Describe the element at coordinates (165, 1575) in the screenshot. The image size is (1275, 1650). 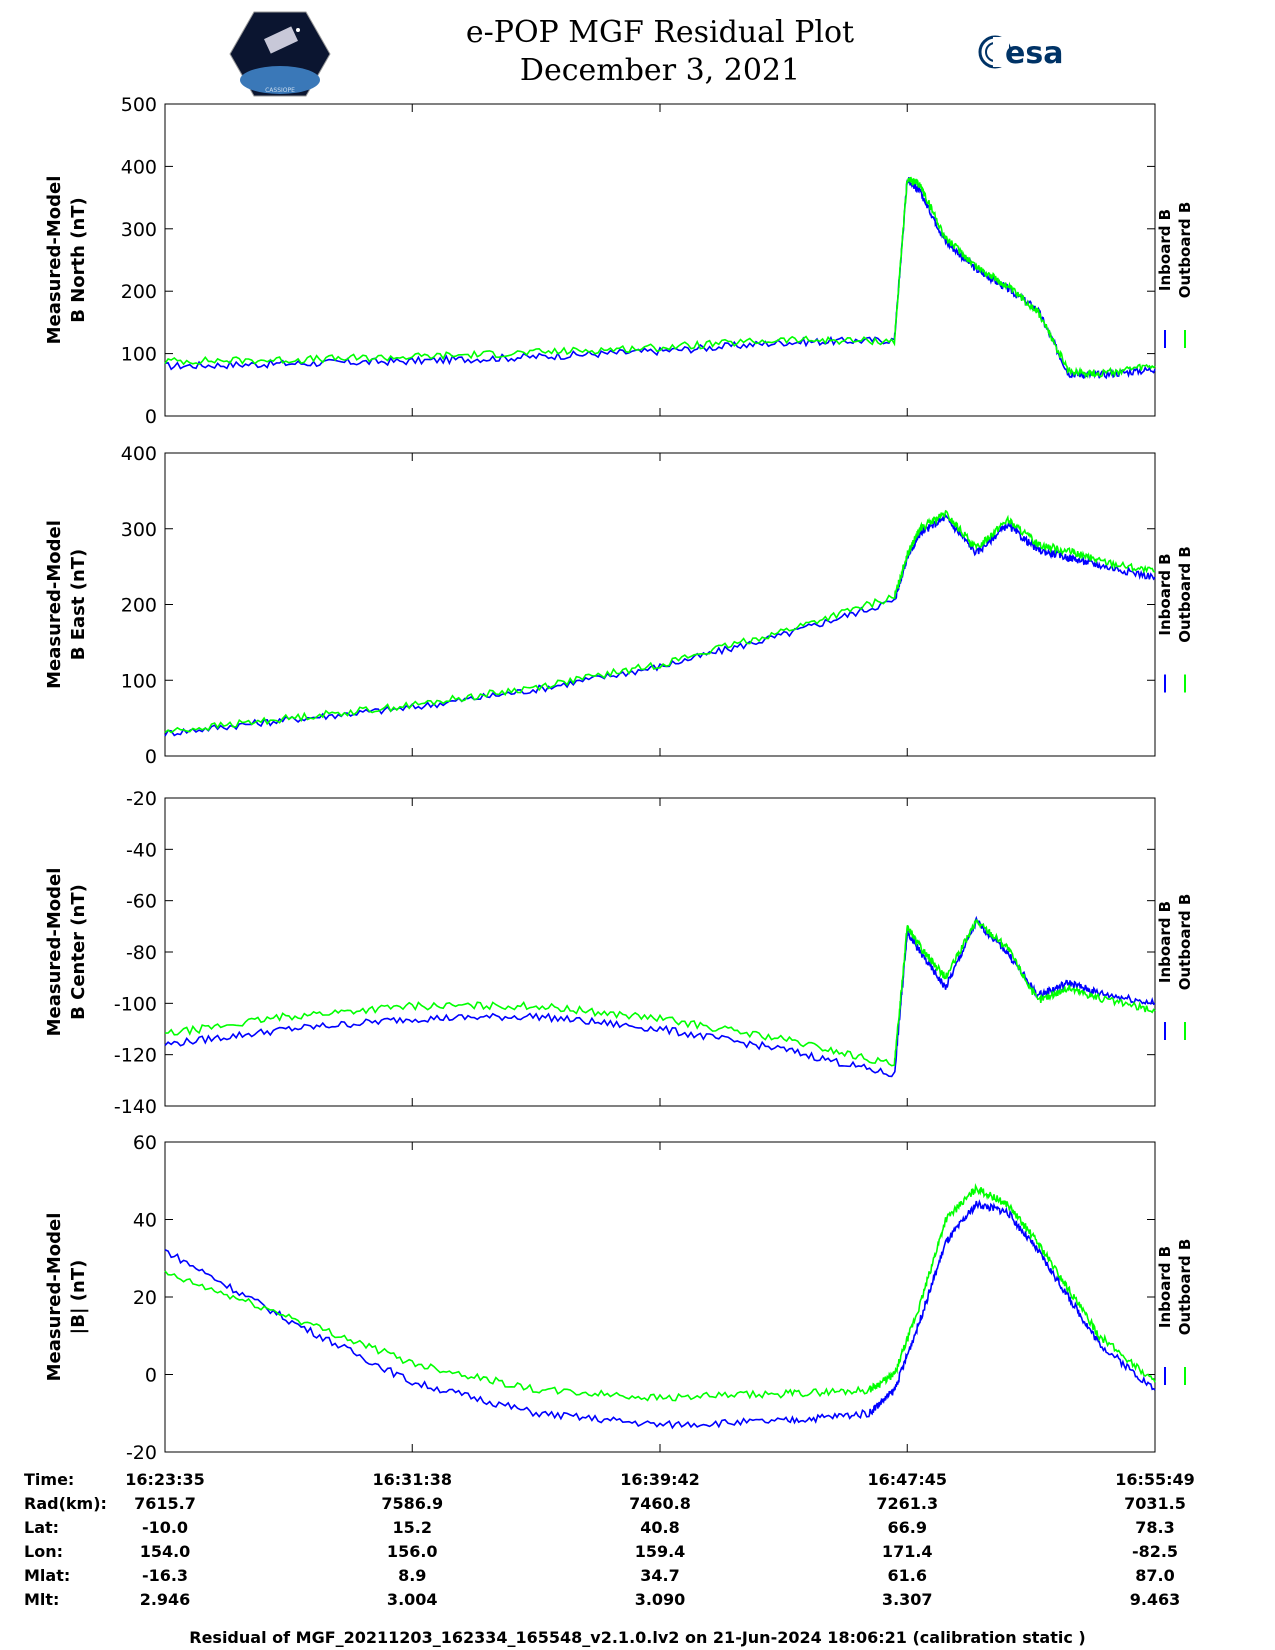
I see `info-cell: -16.3` at that location.